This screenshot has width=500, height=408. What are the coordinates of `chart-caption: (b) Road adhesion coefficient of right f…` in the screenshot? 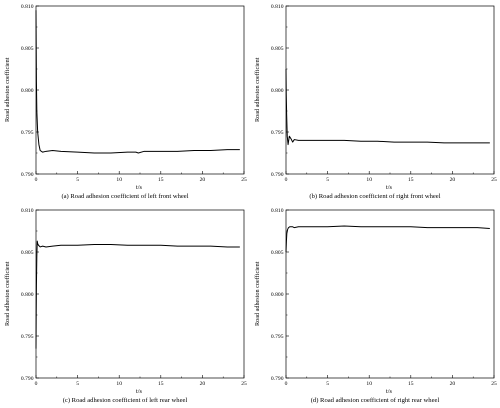 It's located at (375, 196).